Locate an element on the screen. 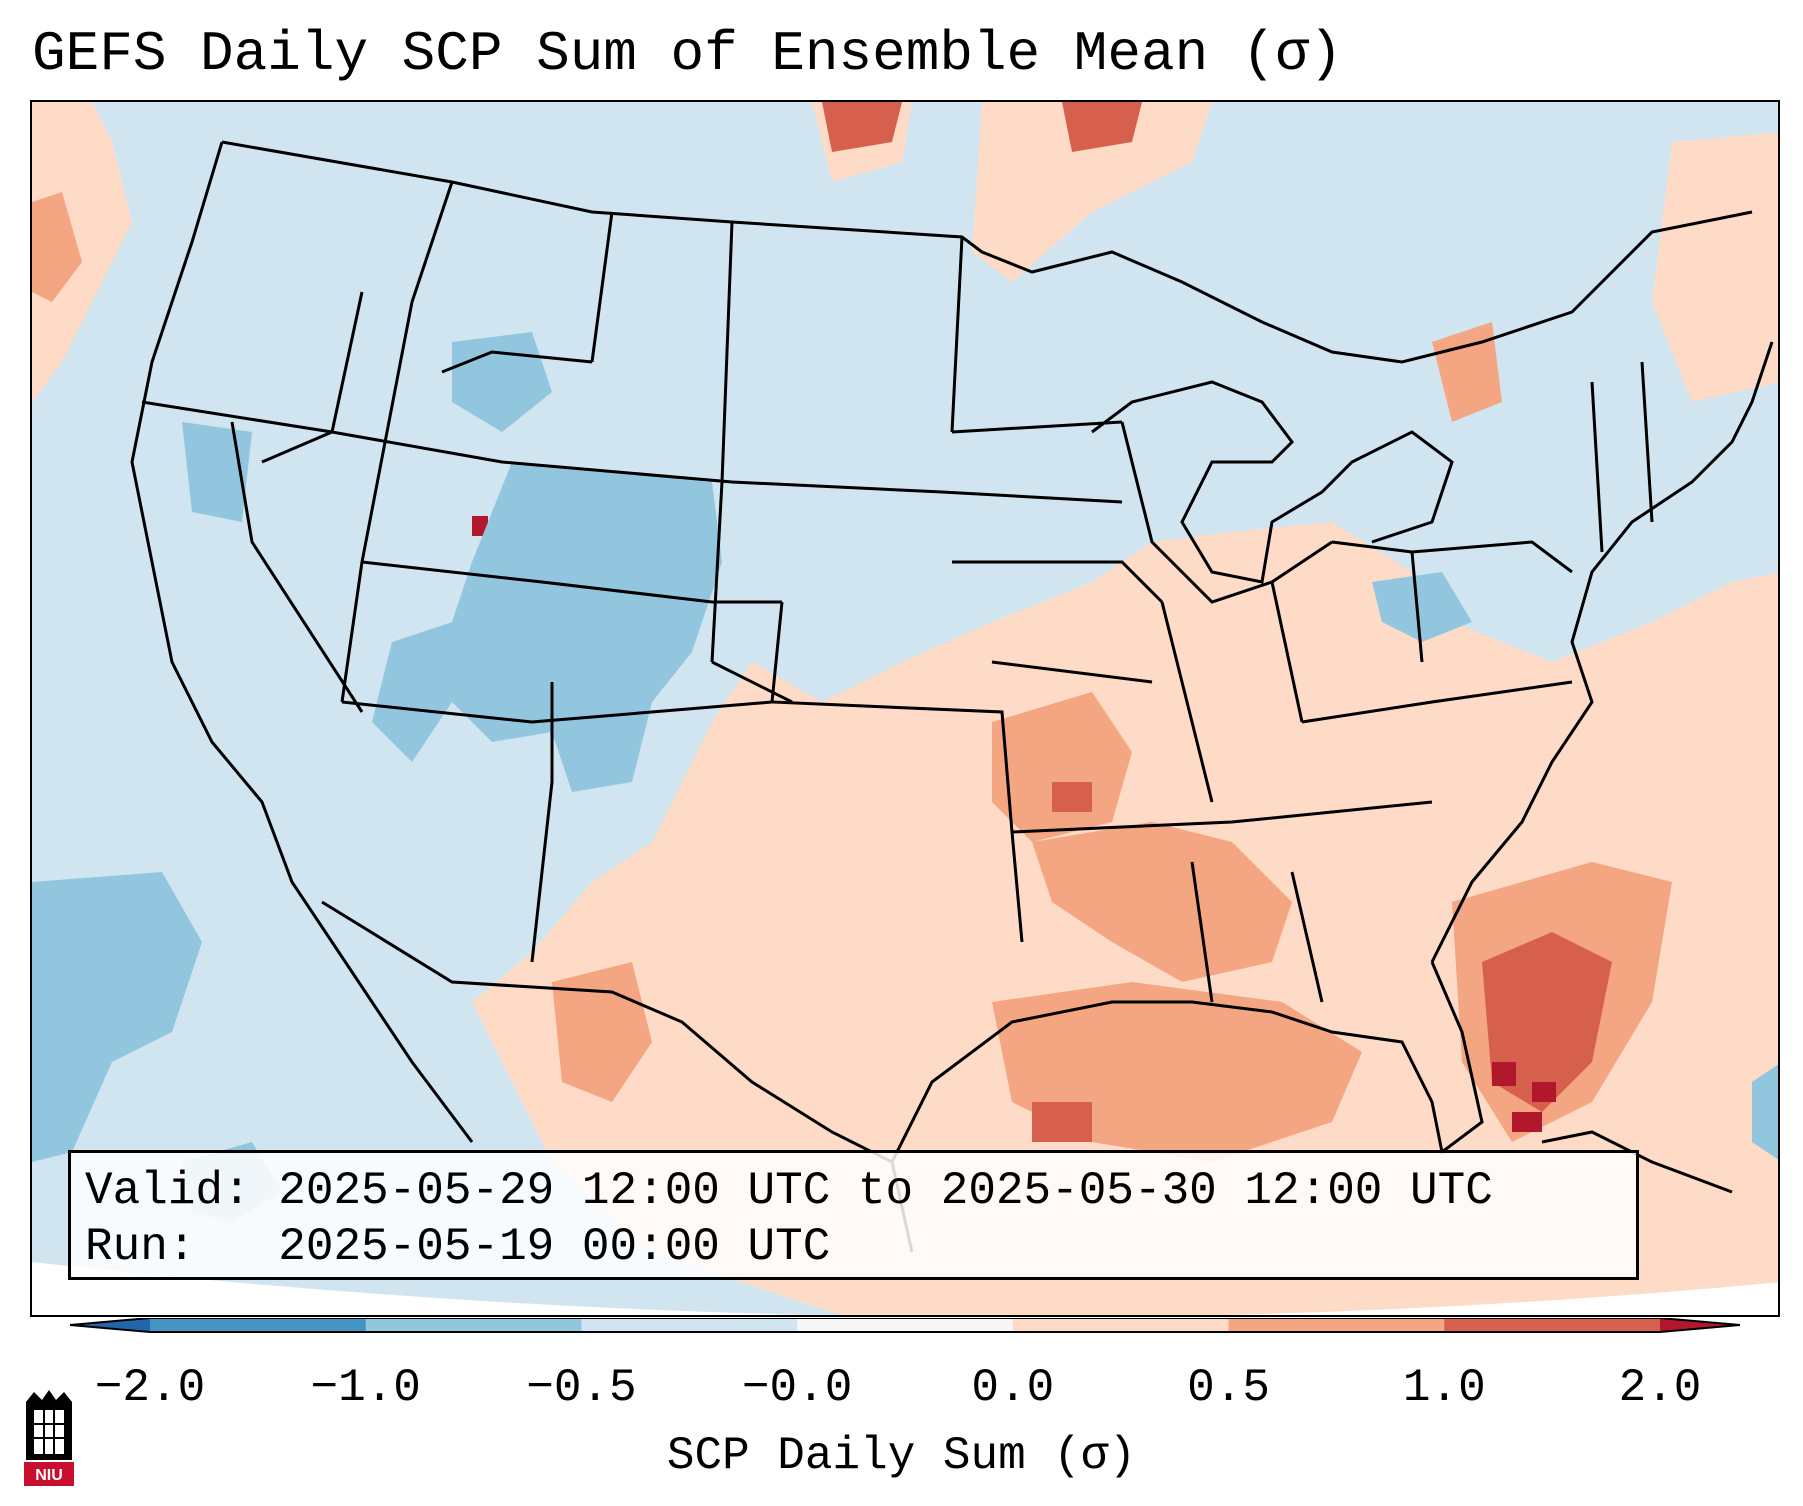  out-of-domain-area is located at coordinates (905, 1288).